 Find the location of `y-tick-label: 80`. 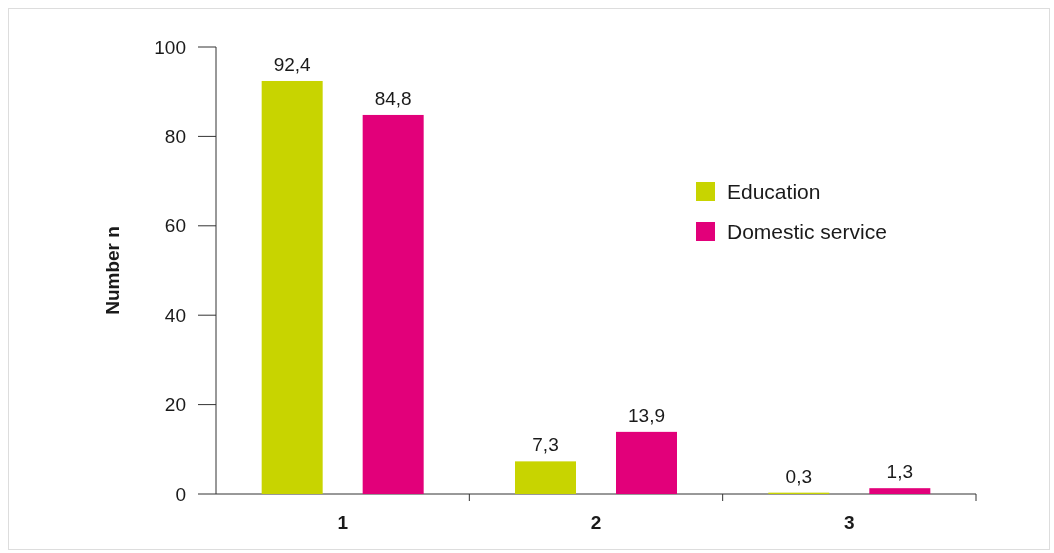

y-tick-label: 80 is located at coordinates (175, 137).